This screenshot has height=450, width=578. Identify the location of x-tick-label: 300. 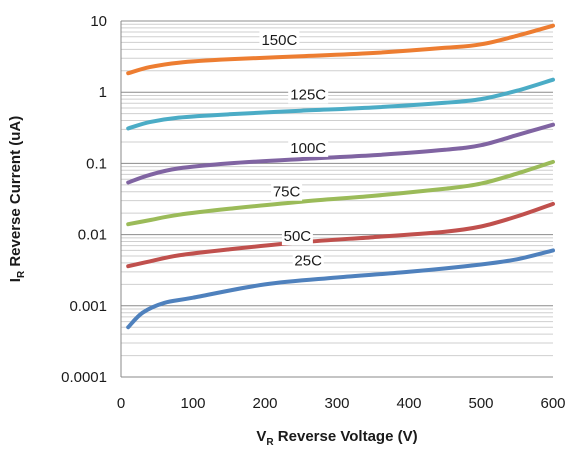
(336, 403).